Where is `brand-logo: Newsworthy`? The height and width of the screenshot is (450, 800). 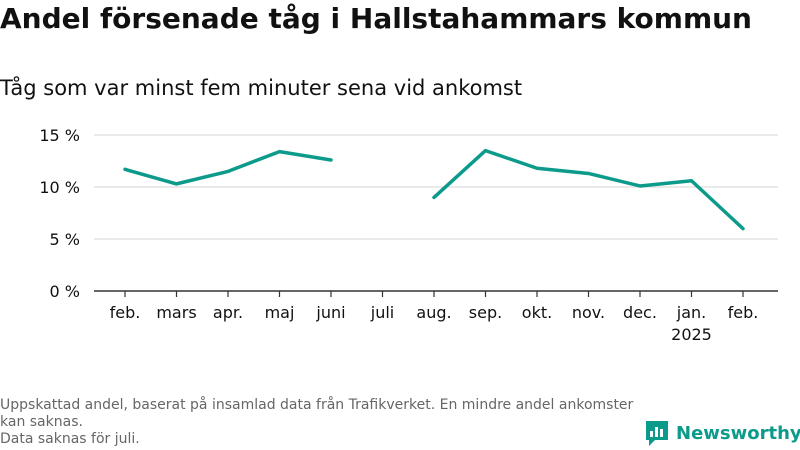 brand-logo: Newsworthy is located at coordinates (722, 433).